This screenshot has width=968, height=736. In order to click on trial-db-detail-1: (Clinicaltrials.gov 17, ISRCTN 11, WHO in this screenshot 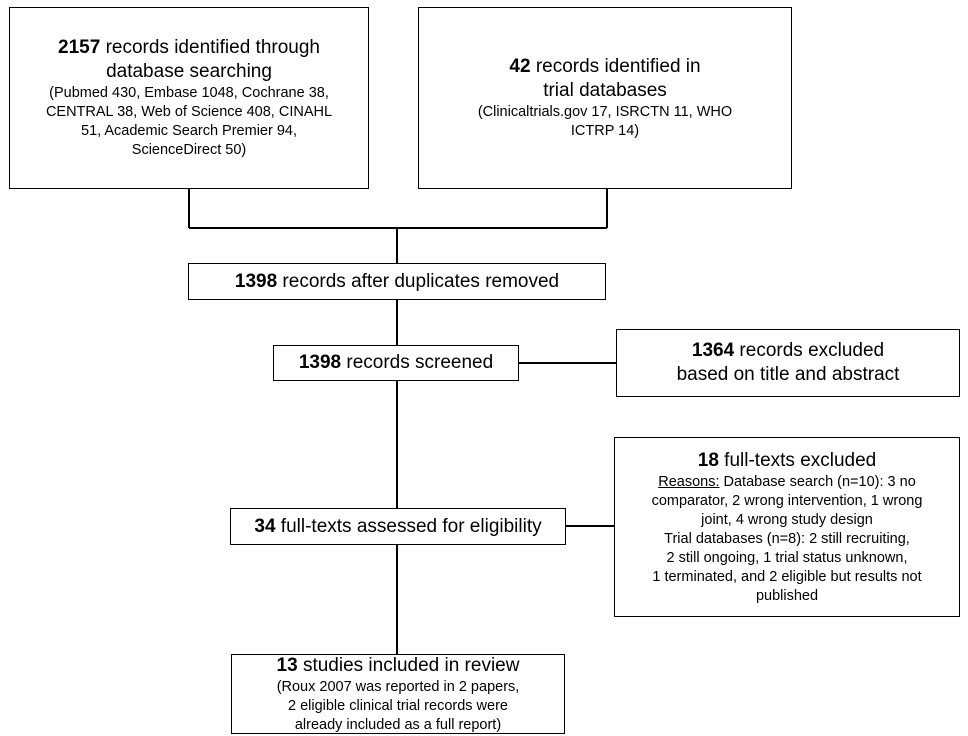, I will do `click(605, 112)`.